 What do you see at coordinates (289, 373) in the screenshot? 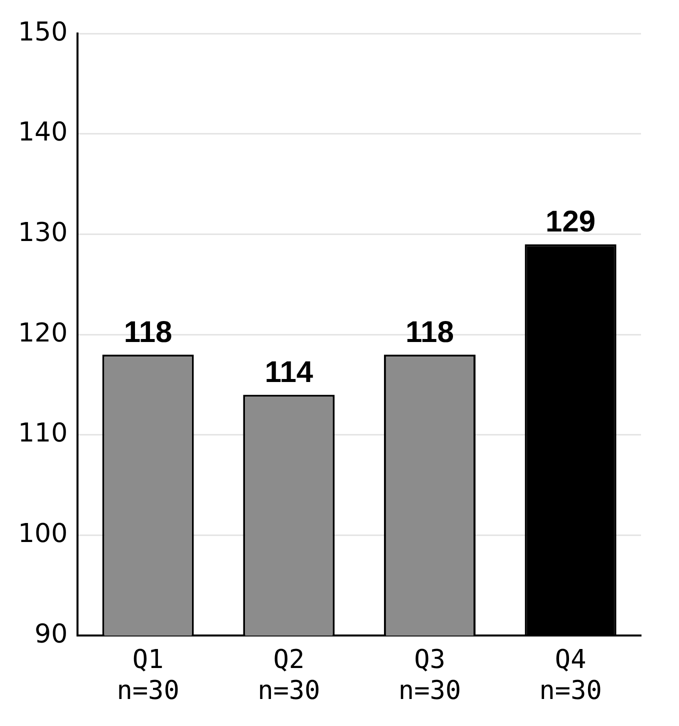
I see `data-label: 114` at bounding box center [289, 373].